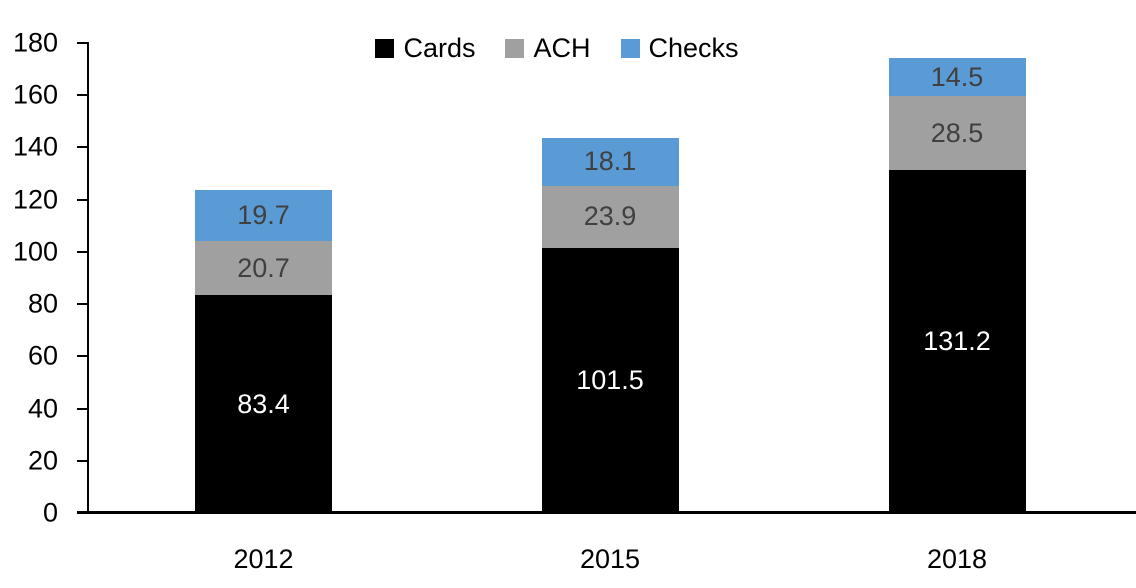 The height and width of the screenshot is (588, 1136). Describe the element at coordinates (88, 278) in the screenshot. I see `y-axis-line` at that location.